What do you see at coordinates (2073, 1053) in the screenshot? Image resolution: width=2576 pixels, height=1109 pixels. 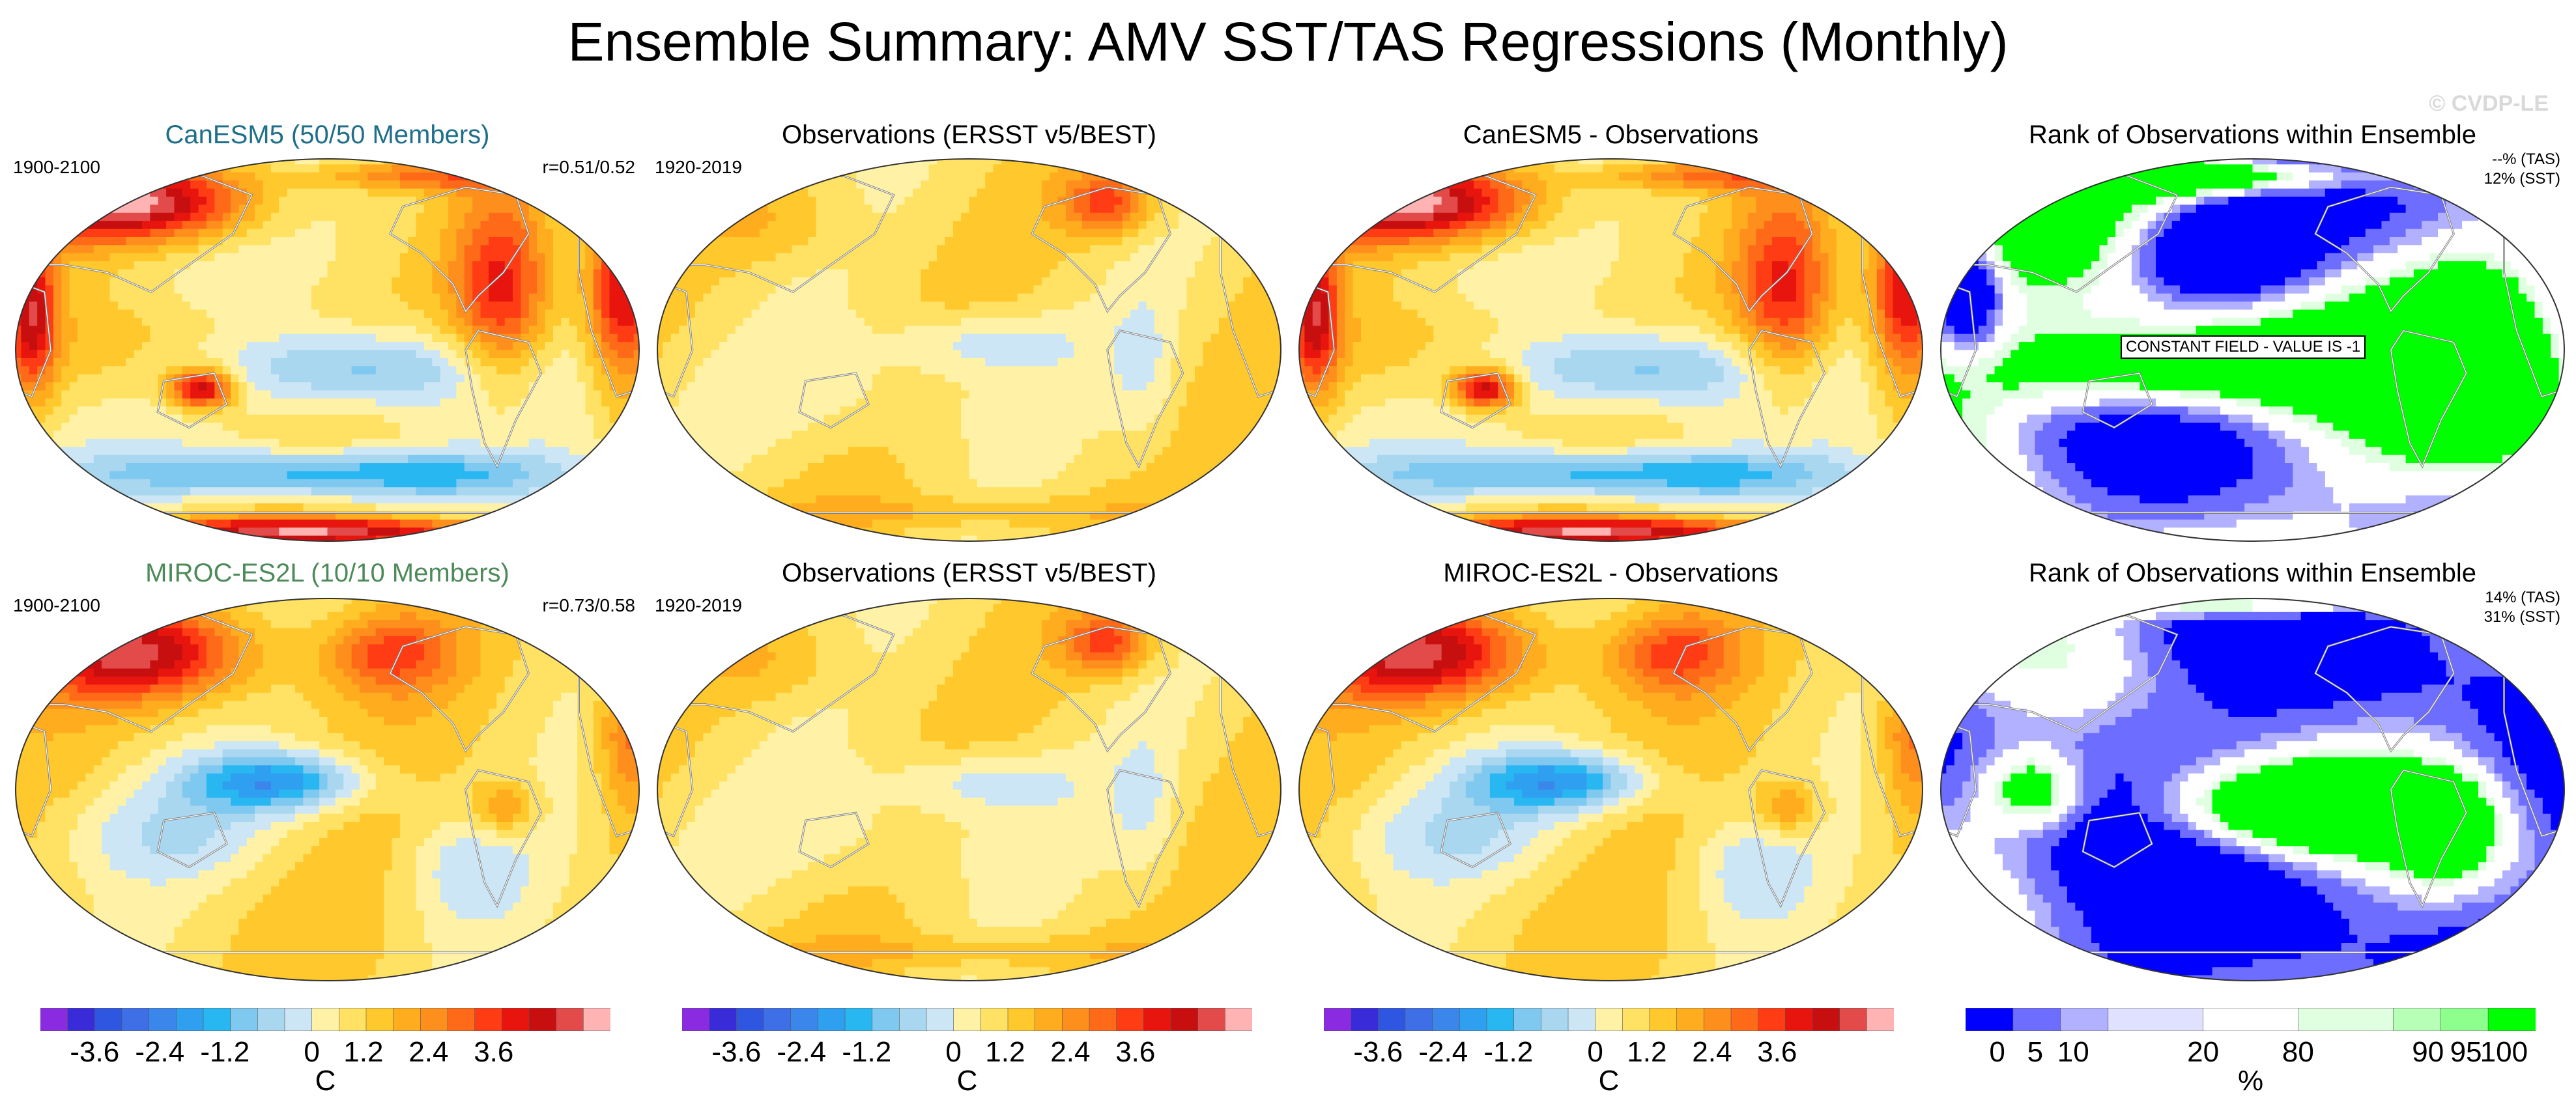 I see `colorbar-tick-label: 10` at bounding box center [2073, 1053].